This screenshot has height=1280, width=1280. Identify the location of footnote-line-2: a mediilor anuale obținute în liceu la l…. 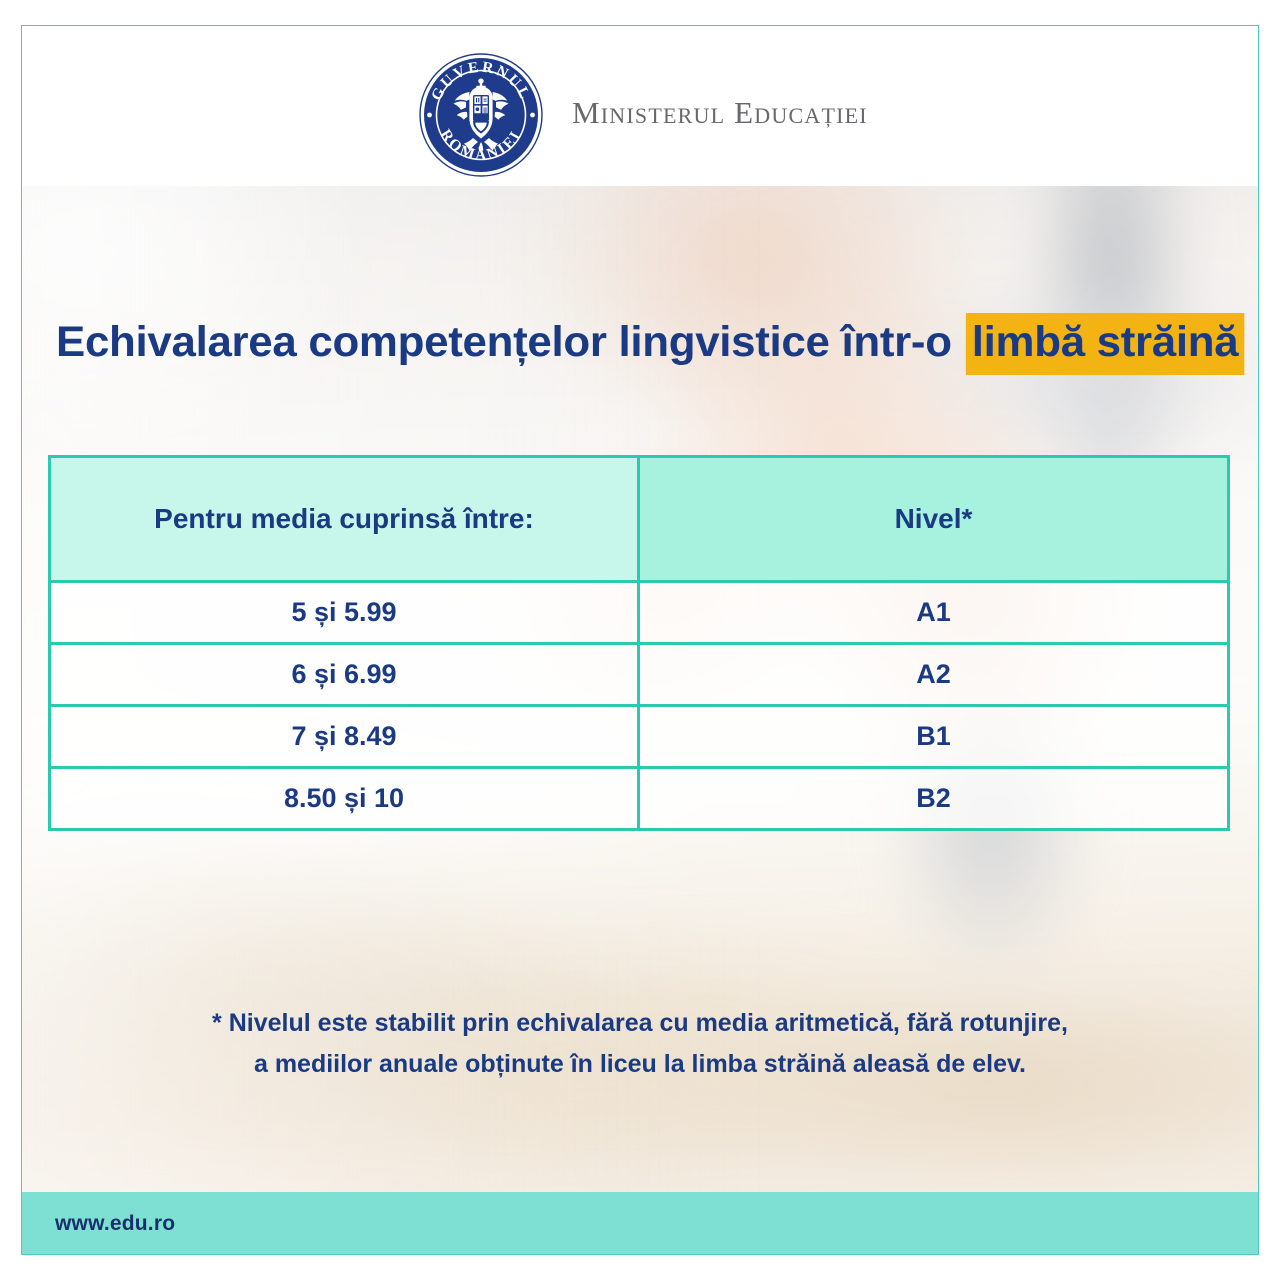
(640, 1064).